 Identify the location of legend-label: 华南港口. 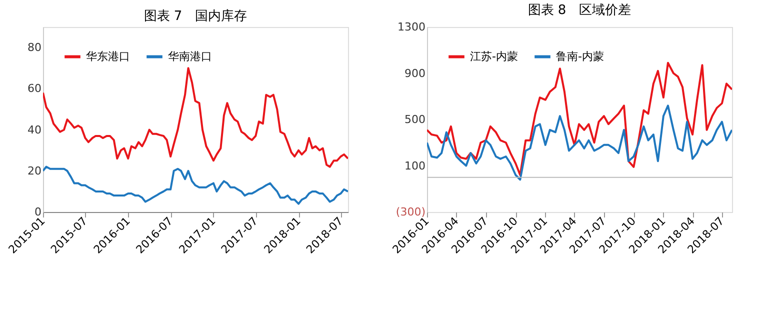
(190, 56).